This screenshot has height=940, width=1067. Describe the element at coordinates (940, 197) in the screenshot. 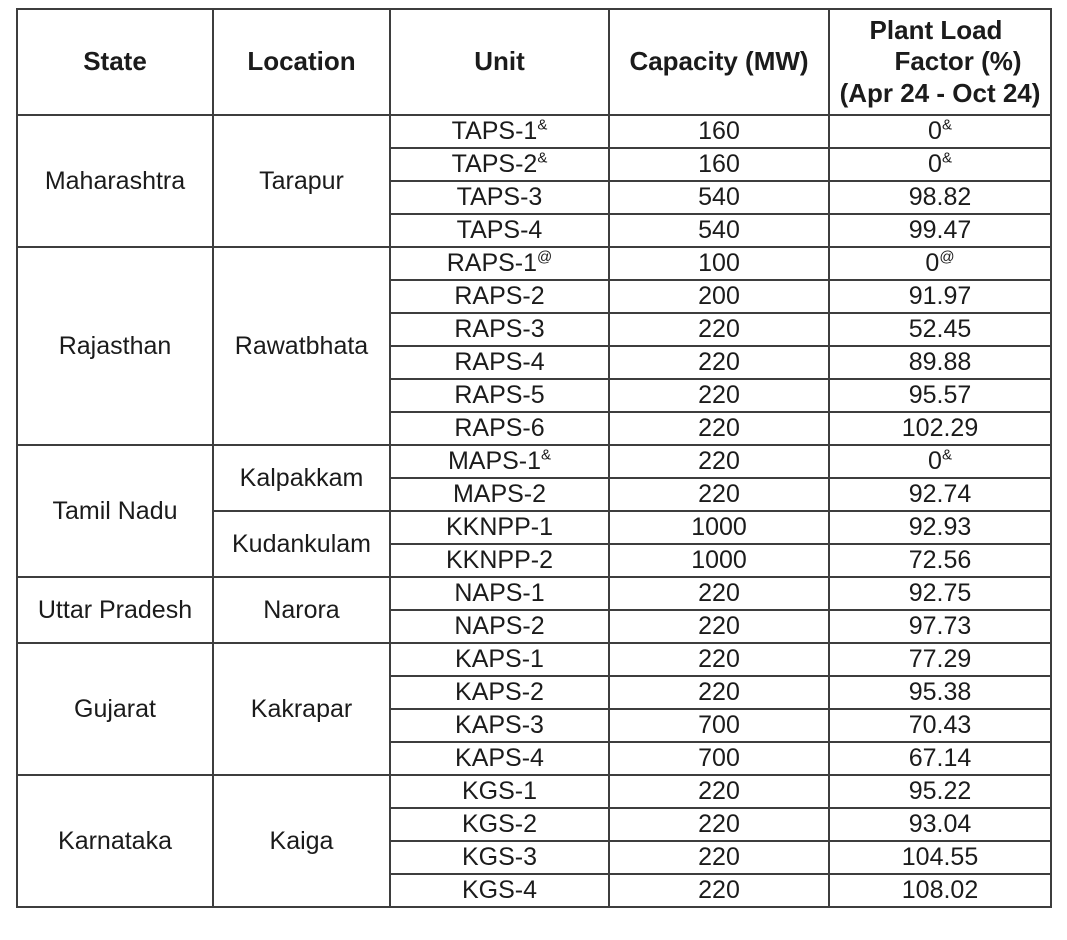

I see `plf-cell: 98.82` at that location.